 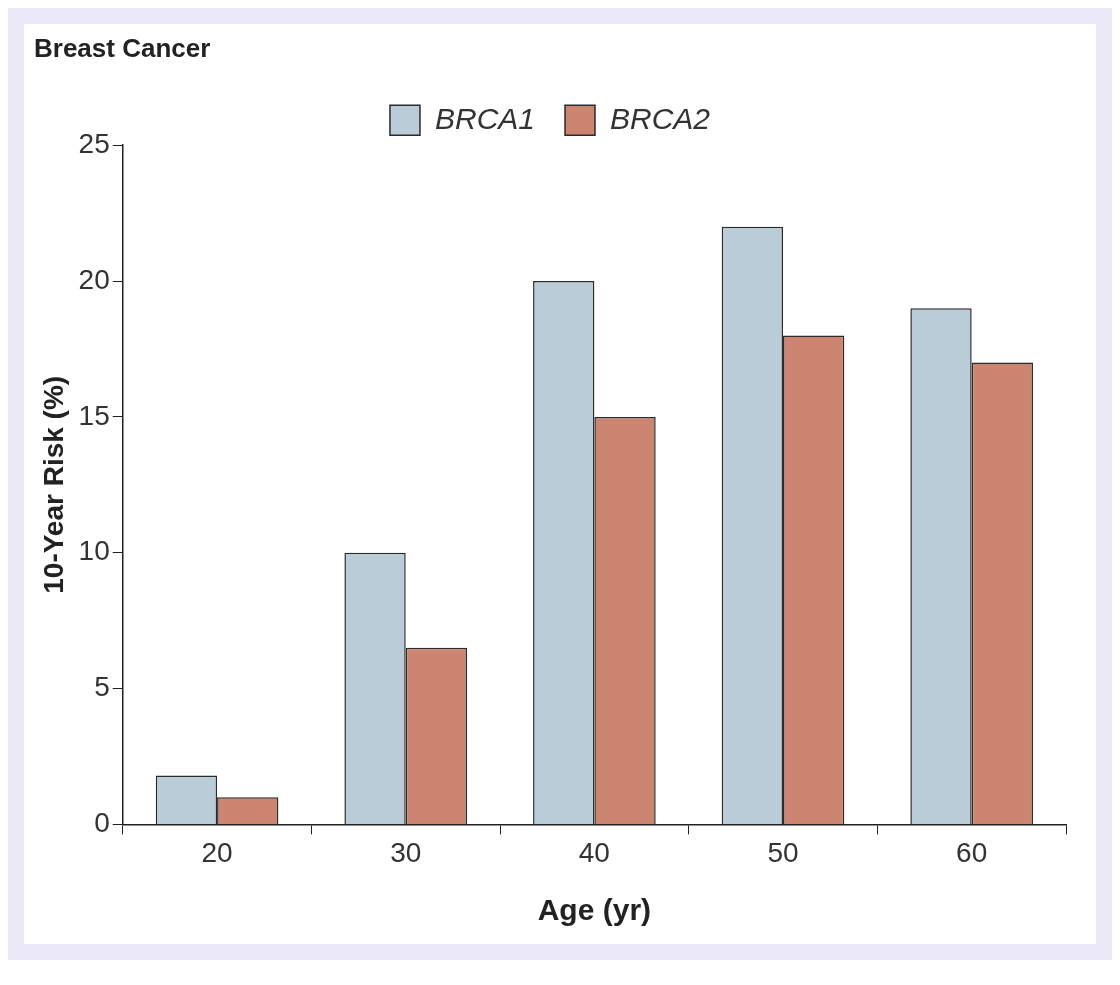 What do you see at coordinates (102, 687) in the screenshot?
I see `y-tick-label: 5` at bounding box center [102, 687].